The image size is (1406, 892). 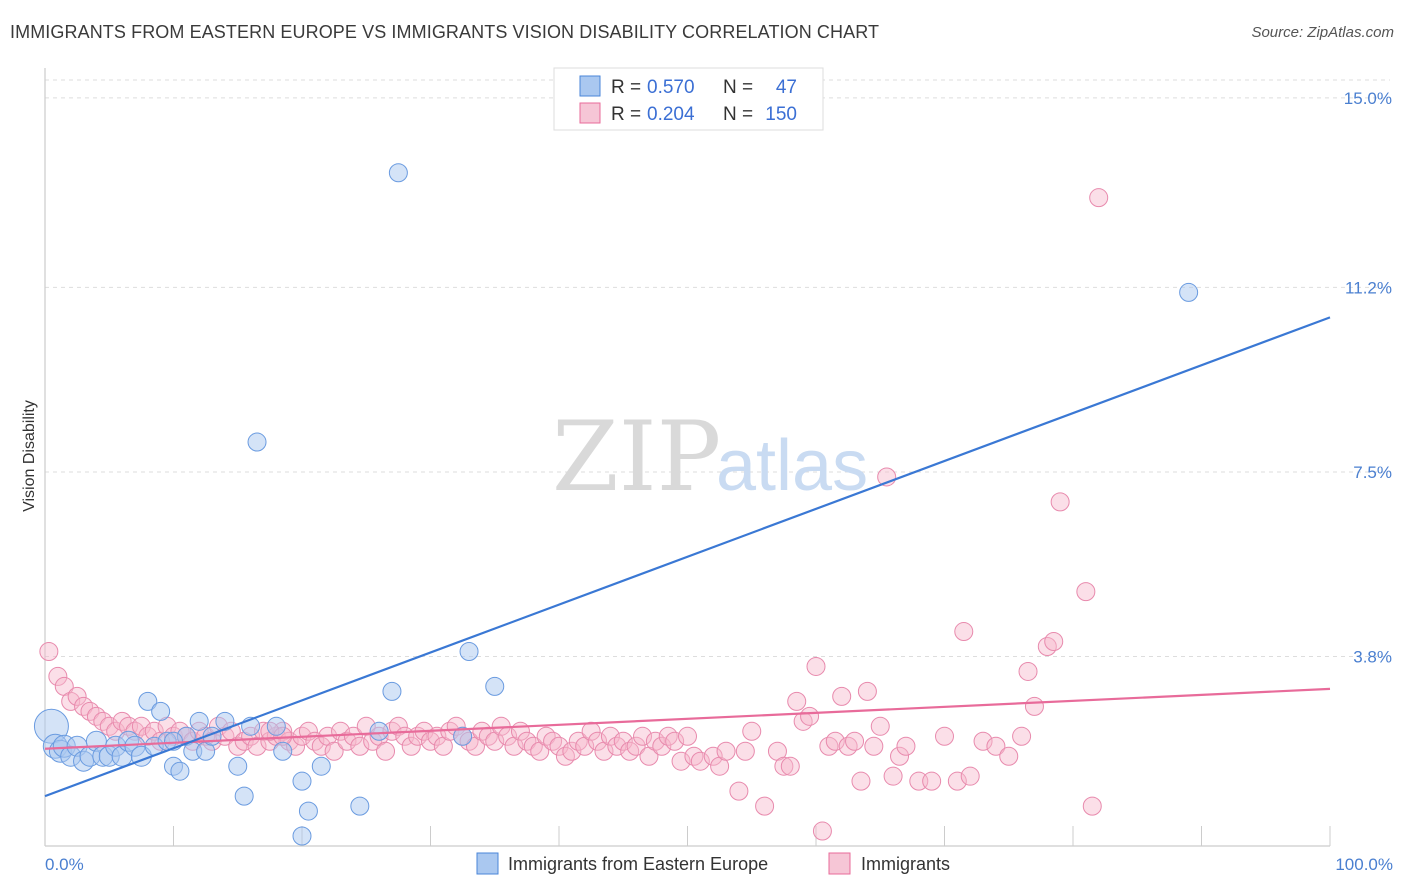 What do you see at coordinates (64, 864) in the screenshot?
I see `x-tick-label-0: 0.0%` at bounding box center [64, 864].